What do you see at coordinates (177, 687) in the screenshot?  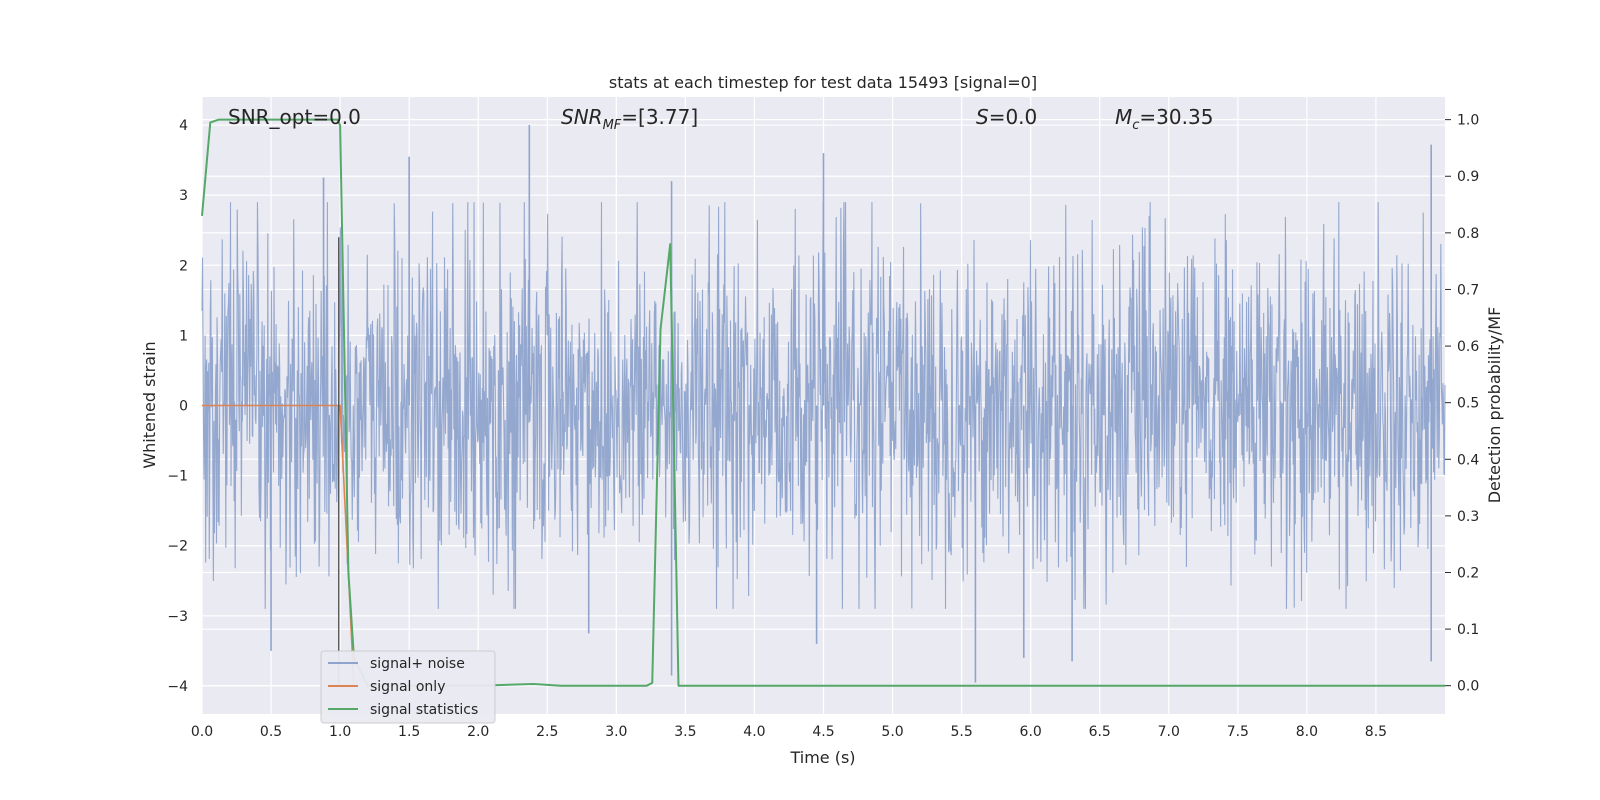 I see `y-tick-label: −4` at bounding box center [177, 687].